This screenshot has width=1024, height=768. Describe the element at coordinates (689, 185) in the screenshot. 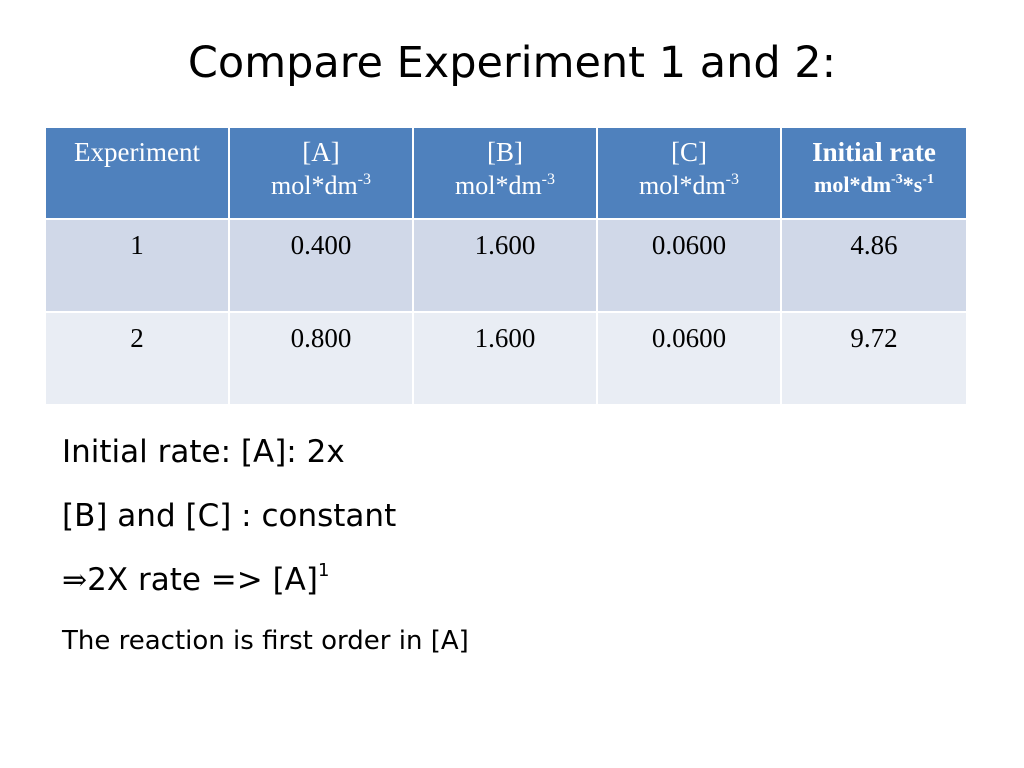

I see `header-conc-c-unit: mol*dm-3` at that location.